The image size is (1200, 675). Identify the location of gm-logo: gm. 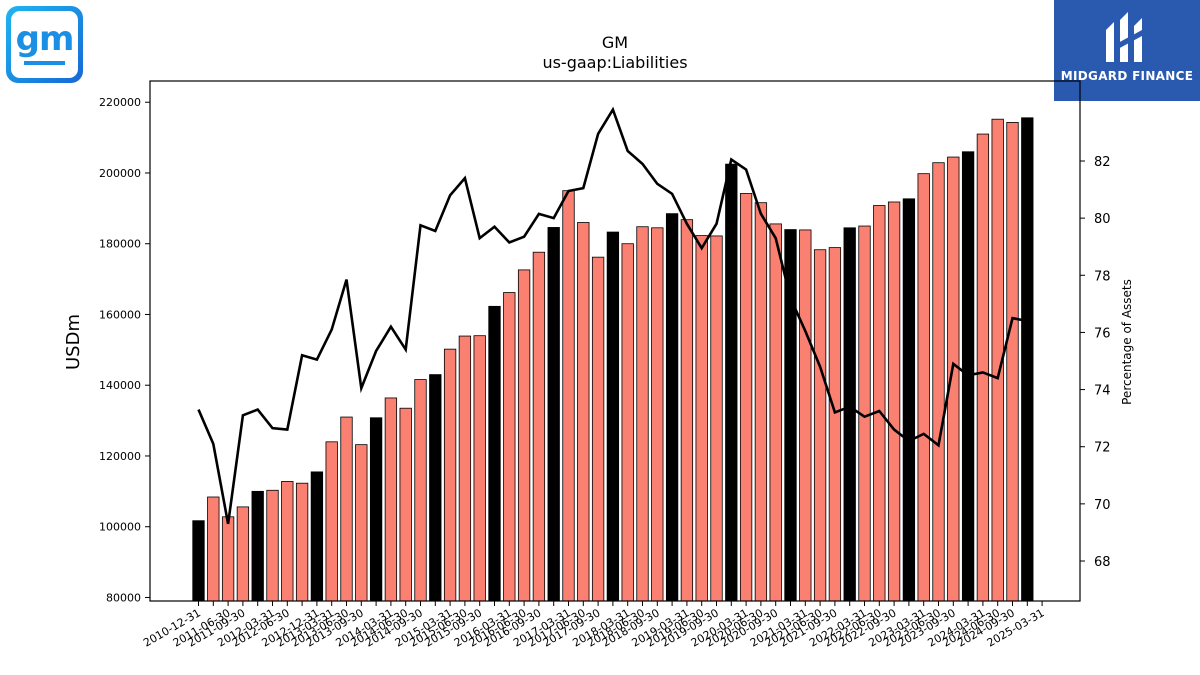
(44, 44).